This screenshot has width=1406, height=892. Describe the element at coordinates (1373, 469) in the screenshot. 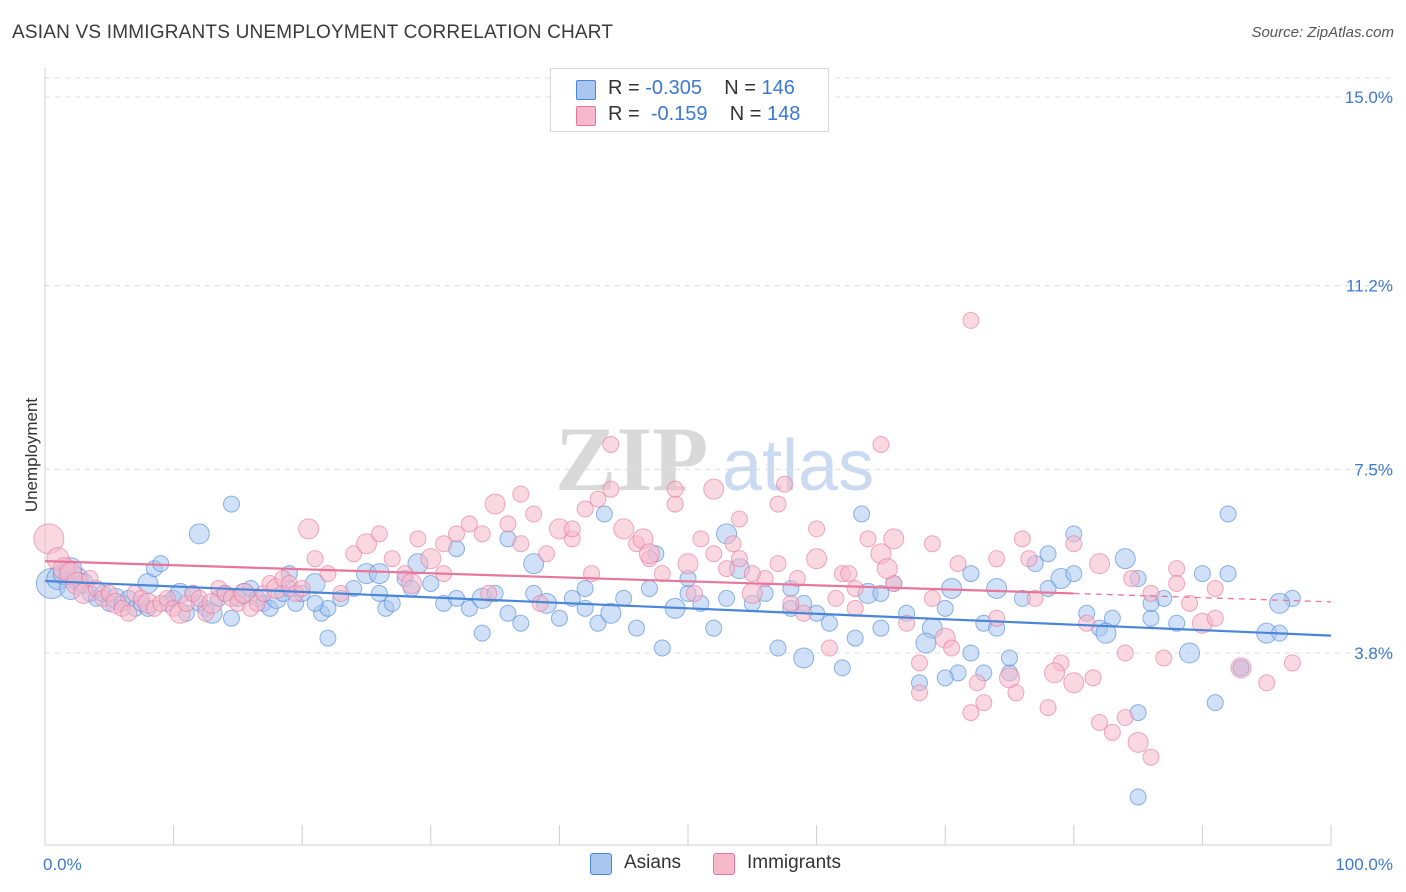

I see `y-tick-label: 7.5%` at that location.